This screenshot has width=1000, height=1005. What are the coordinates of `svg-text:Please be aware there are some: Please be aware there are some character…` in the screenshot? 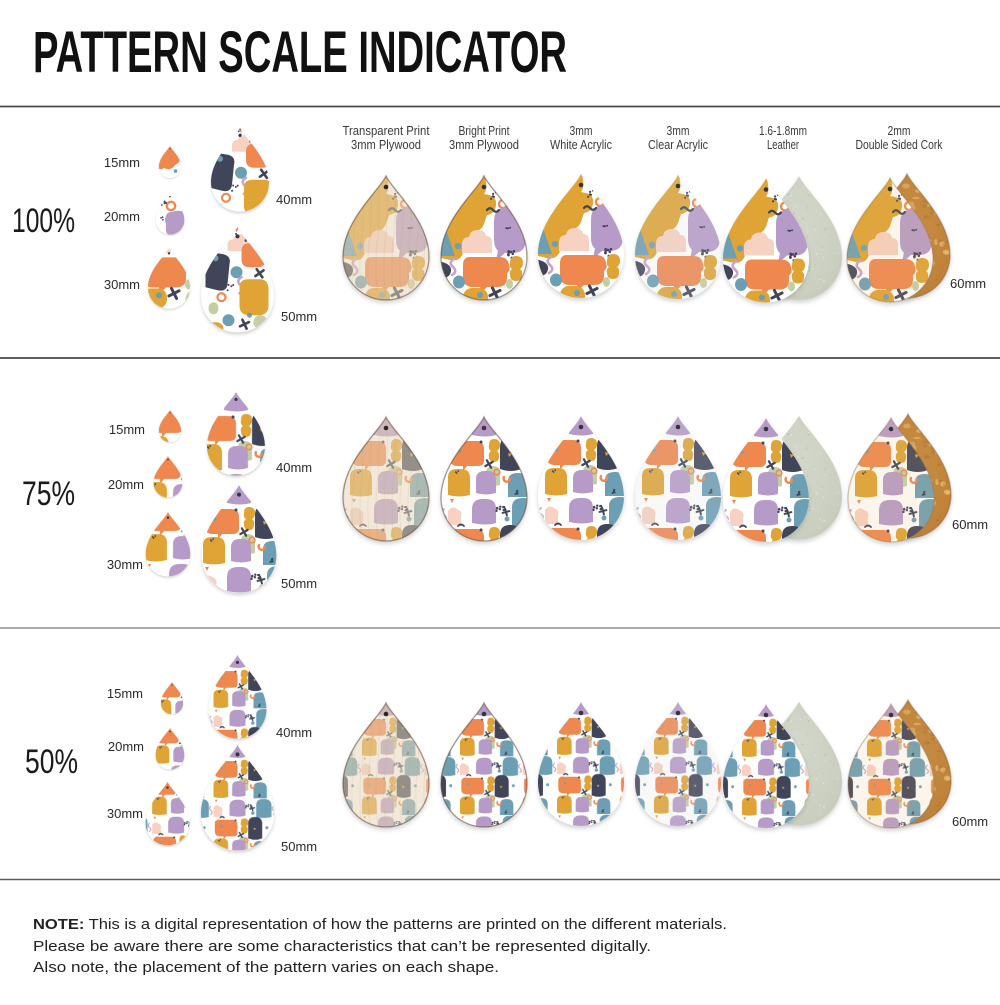 It's located at (342, 947).